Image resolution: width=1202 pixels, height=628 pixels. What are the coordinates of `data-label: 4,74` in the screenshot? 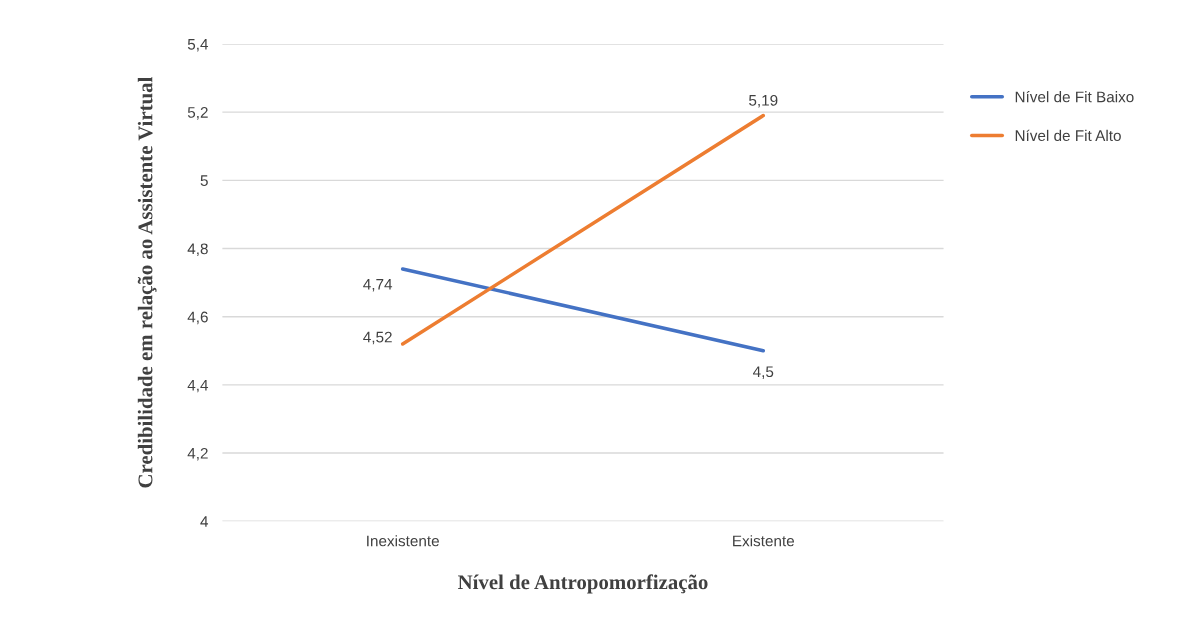 It's located at (378, 285).